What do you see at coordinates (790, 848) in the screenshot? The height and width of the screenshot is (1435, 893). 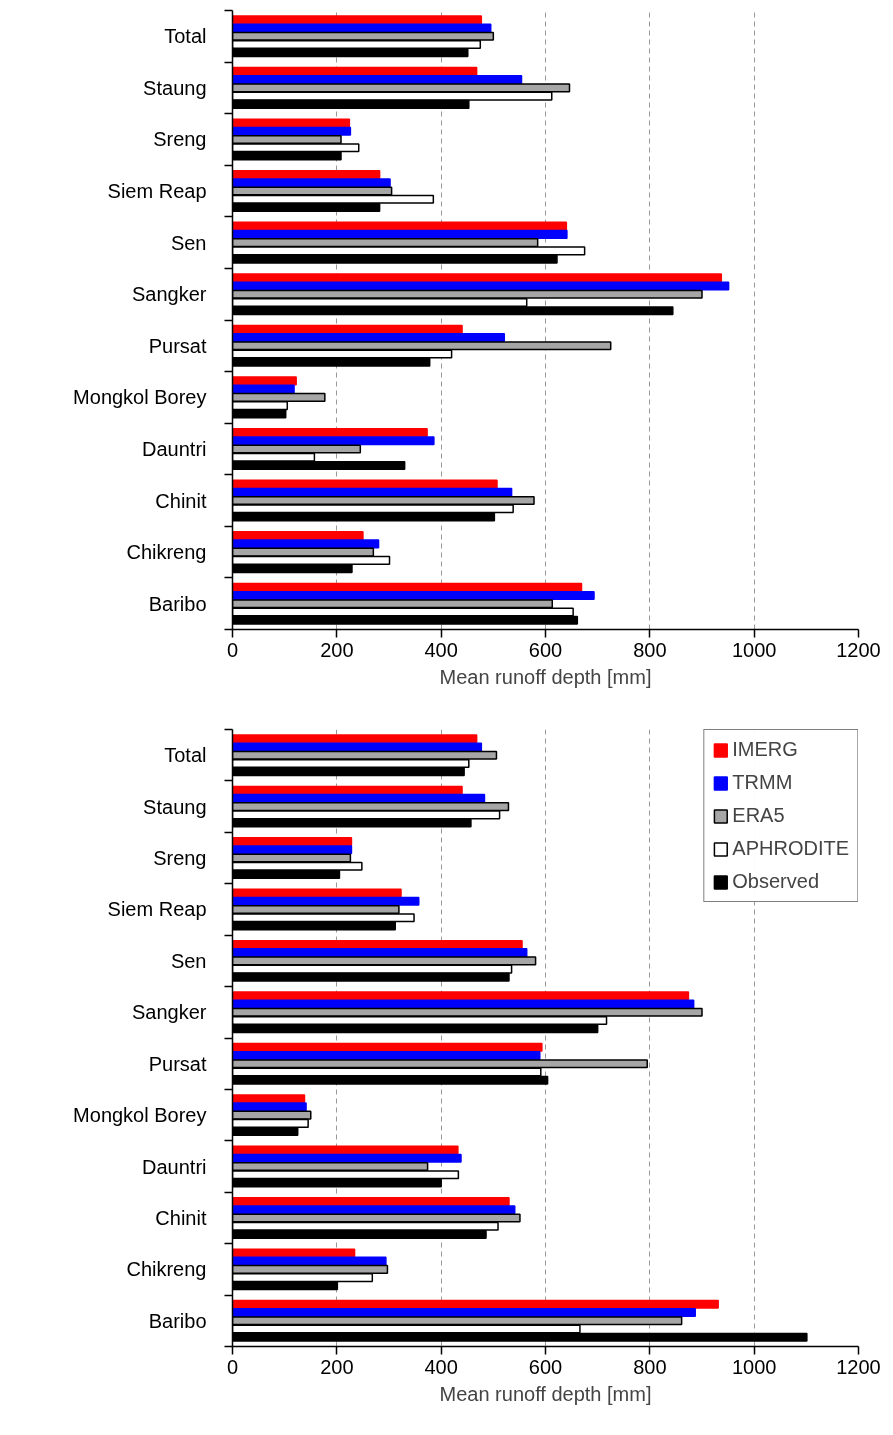 I see `legend-label: APHRODITE` at bounding box center [790, 848].